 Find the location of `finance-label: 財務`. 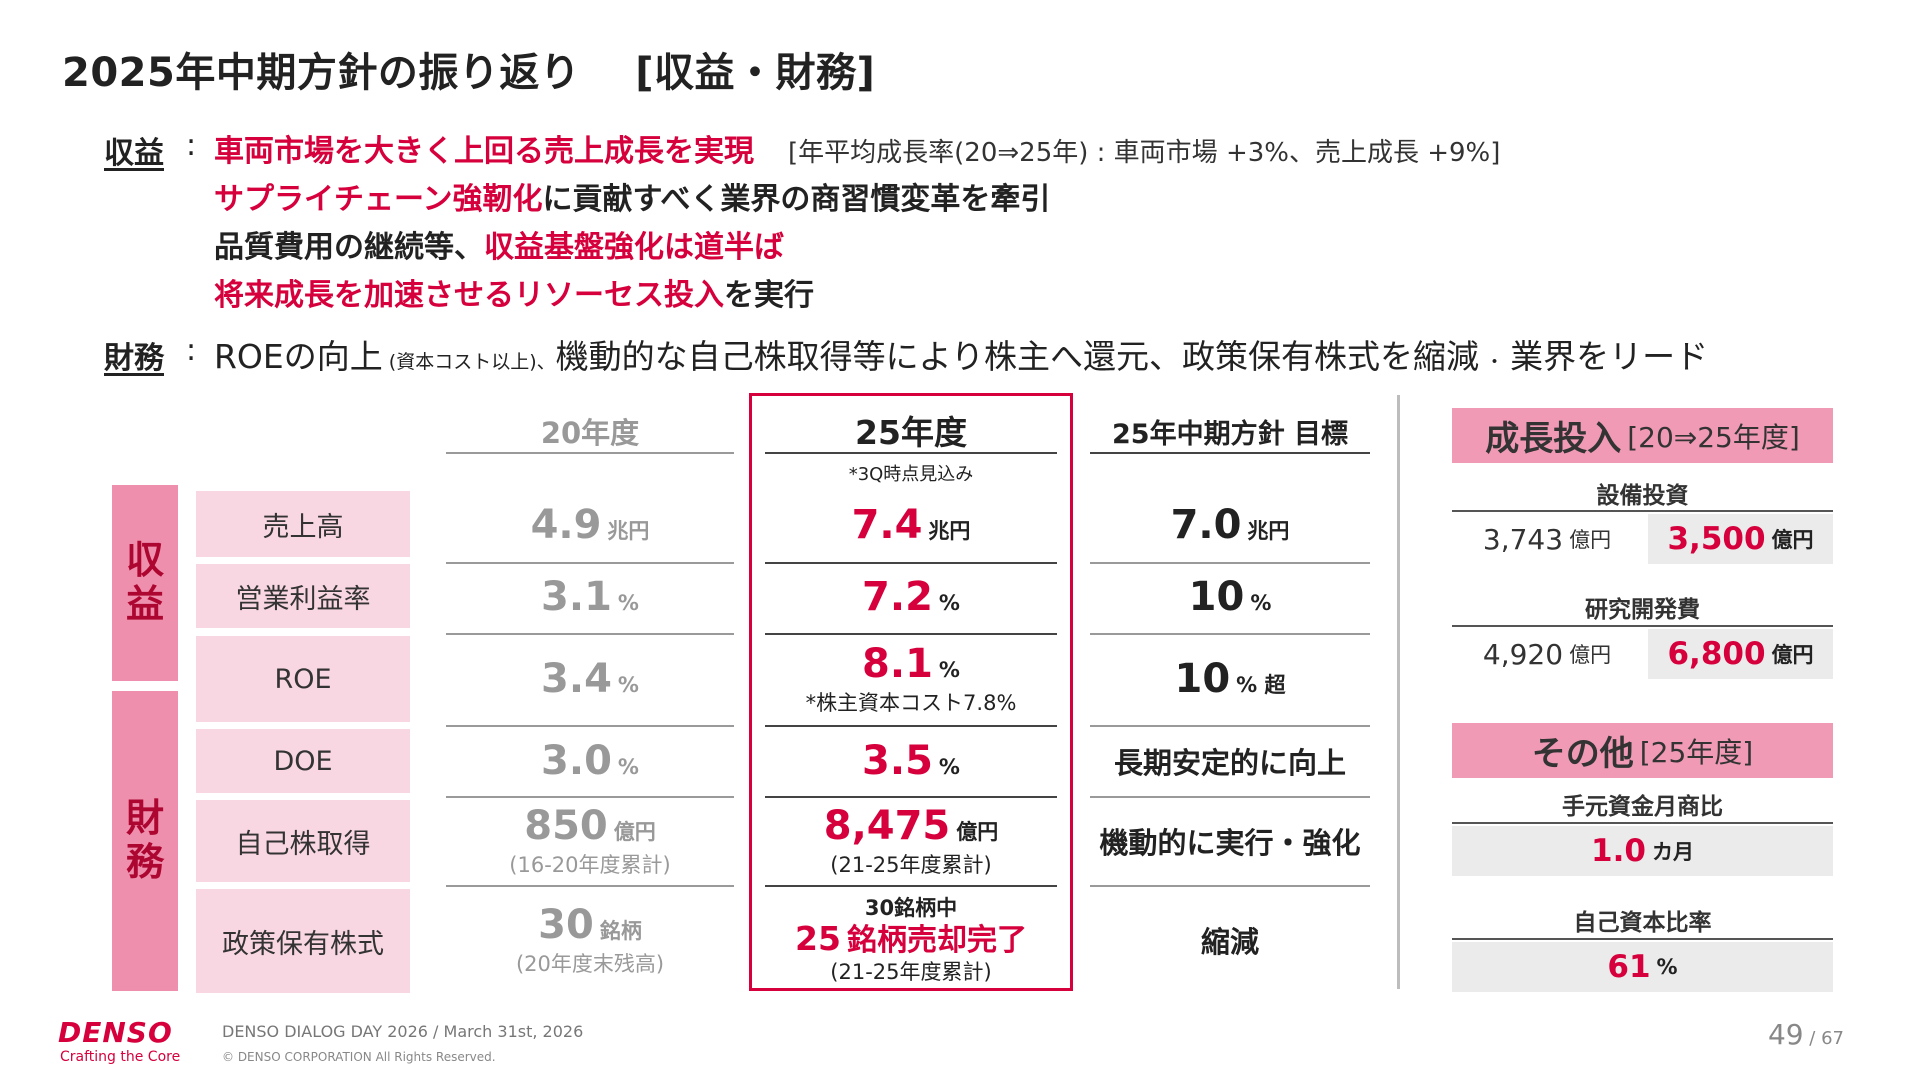

finance-label: 財務 is located at coordinates (134, 358).